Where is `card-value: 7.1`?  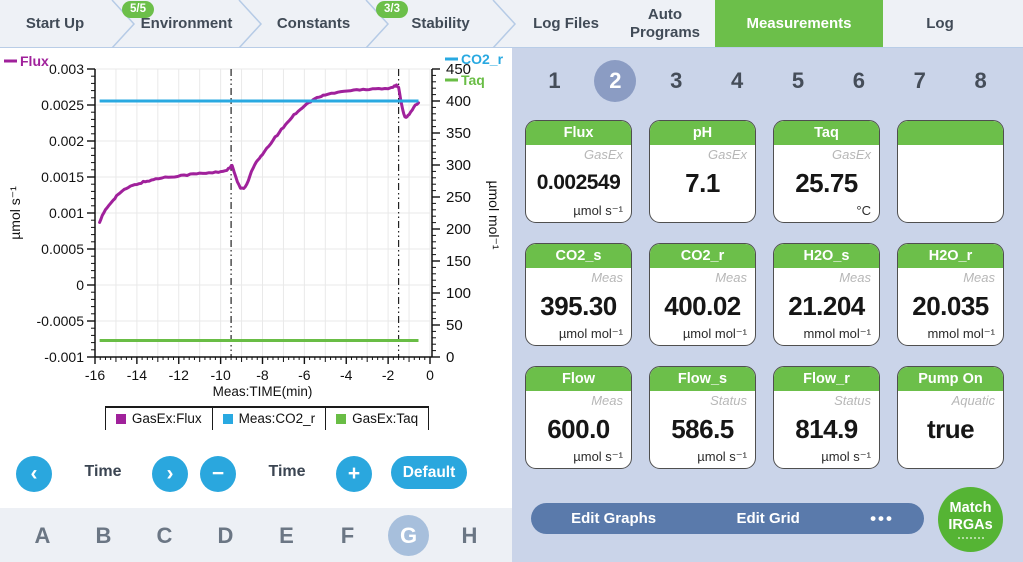 card-value: 7.1 is located at coordinates (702, 182).